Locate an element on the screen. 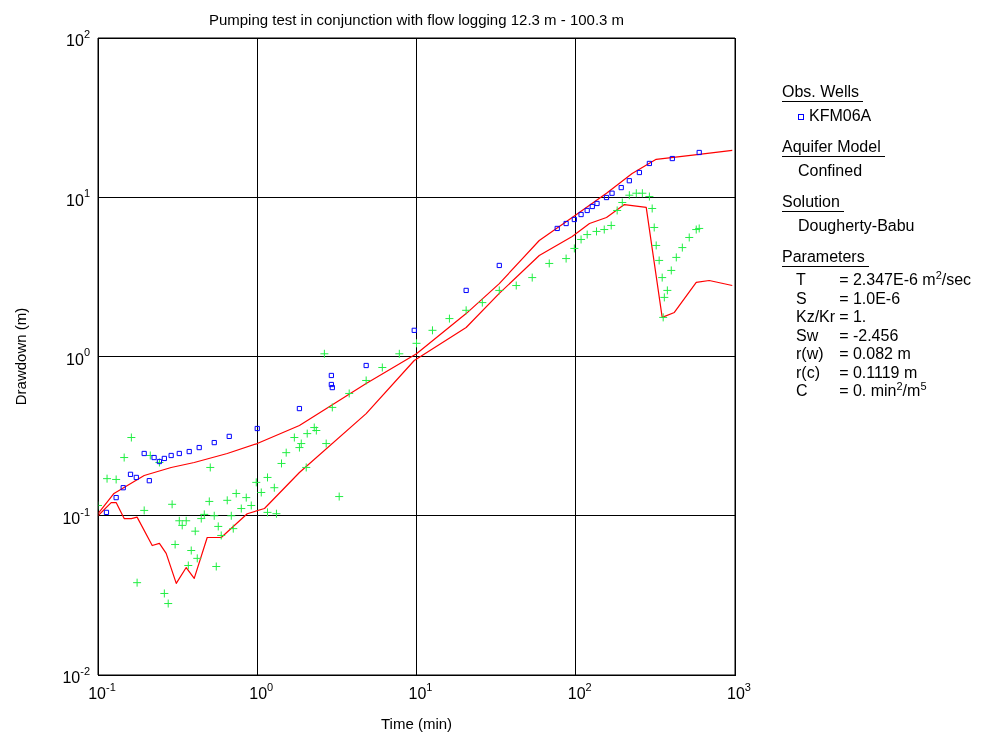 This screenshot has width=1003, height=738. text: T = 2.347E-6 m$^{2}$/sec is located at coordinates (884, 278).